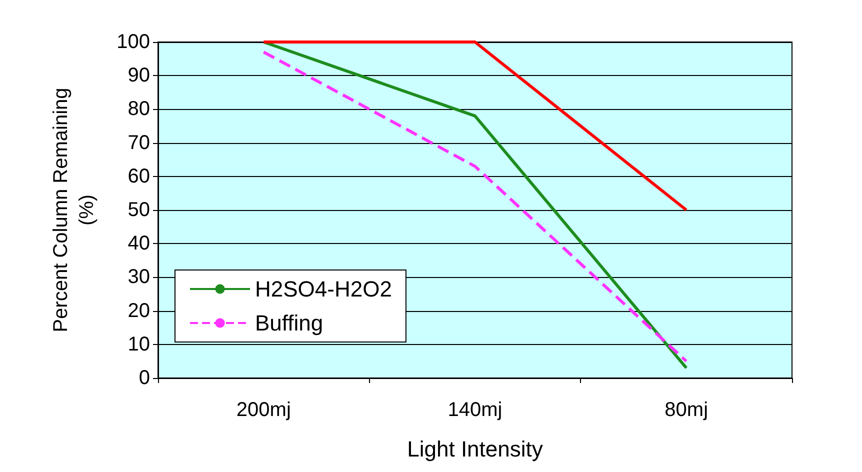 This screenshot has width=862, height=472. I want to click on legend-label: H2SO4-H2O2, so click(323, 289).